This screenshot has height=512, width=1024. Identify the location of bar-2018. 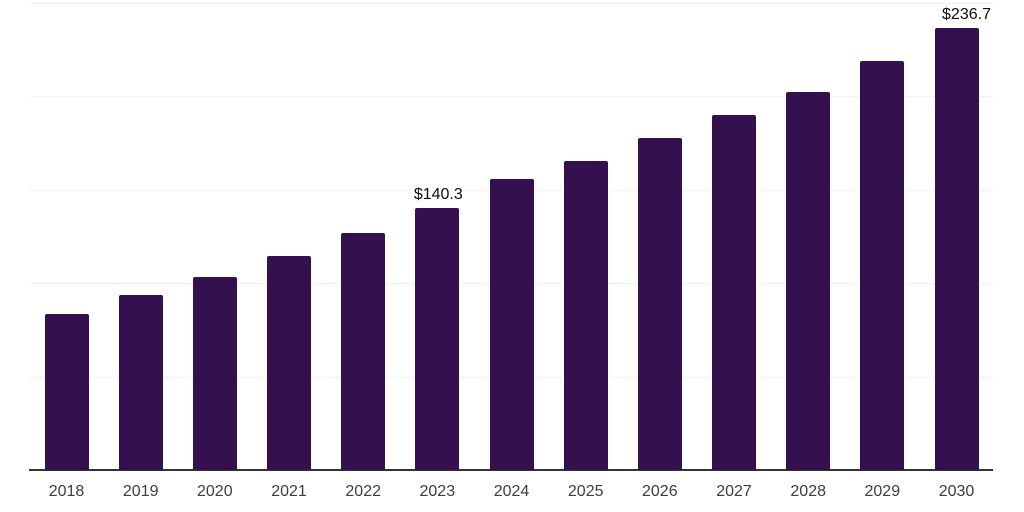
(66, 392).